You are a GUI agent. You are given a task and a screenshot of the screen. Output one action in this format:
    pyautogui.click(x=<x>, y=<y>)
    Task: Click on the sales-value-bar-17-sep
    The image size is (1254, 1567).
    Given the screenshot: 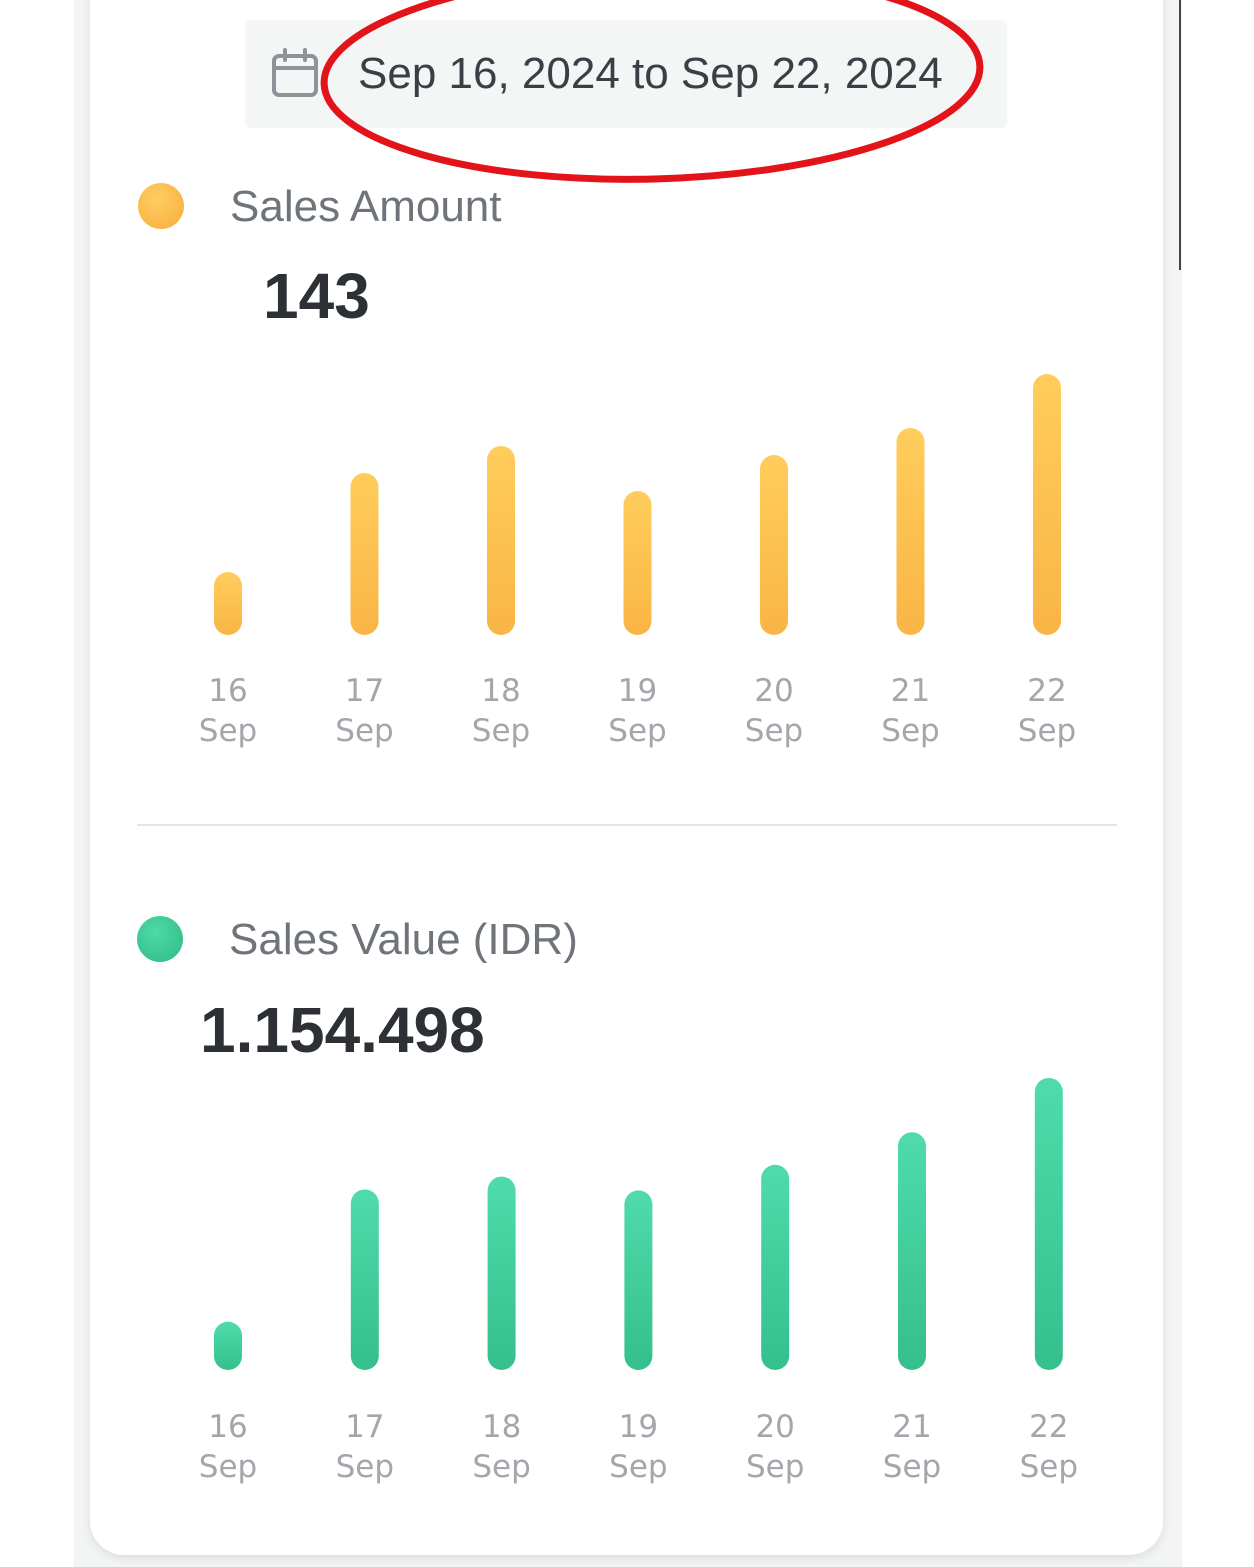 What is the action you would take?
    pyautogui.click(x=364, y=1279)
    